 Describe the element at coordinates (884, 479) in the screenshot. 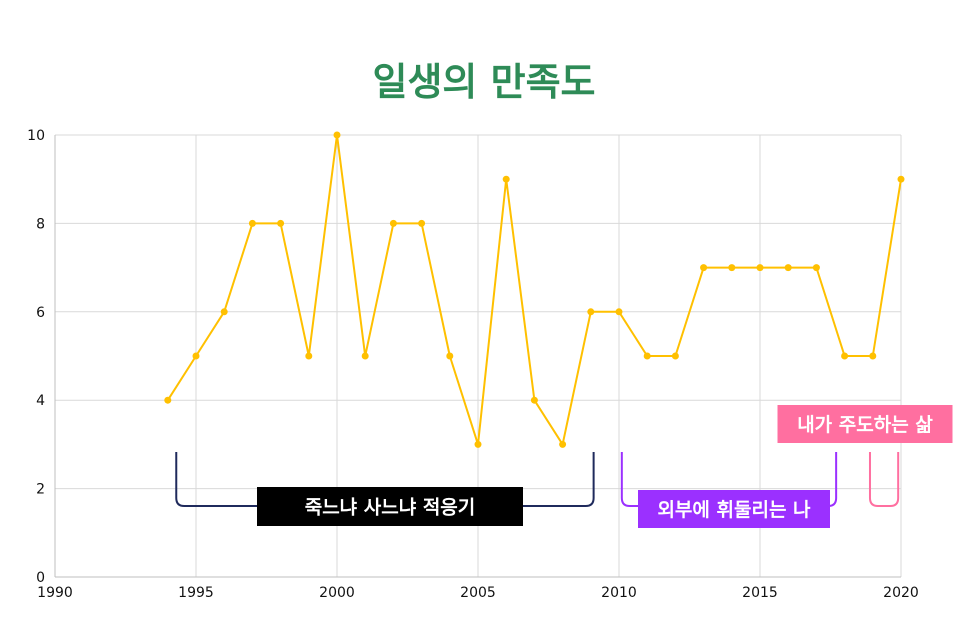

I see `annotation-bracket` at that location.